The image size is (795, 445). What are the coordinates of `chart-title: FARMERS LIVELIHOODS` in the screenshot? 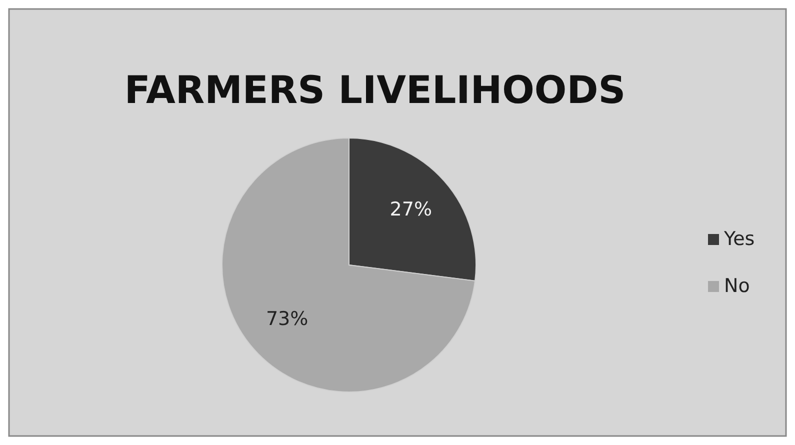 It's located at (375, 90).